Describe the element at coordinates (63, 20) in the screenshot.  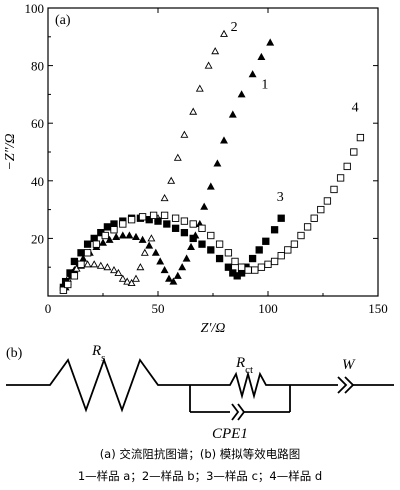
I see `panel-label-a: (a)` at that location.